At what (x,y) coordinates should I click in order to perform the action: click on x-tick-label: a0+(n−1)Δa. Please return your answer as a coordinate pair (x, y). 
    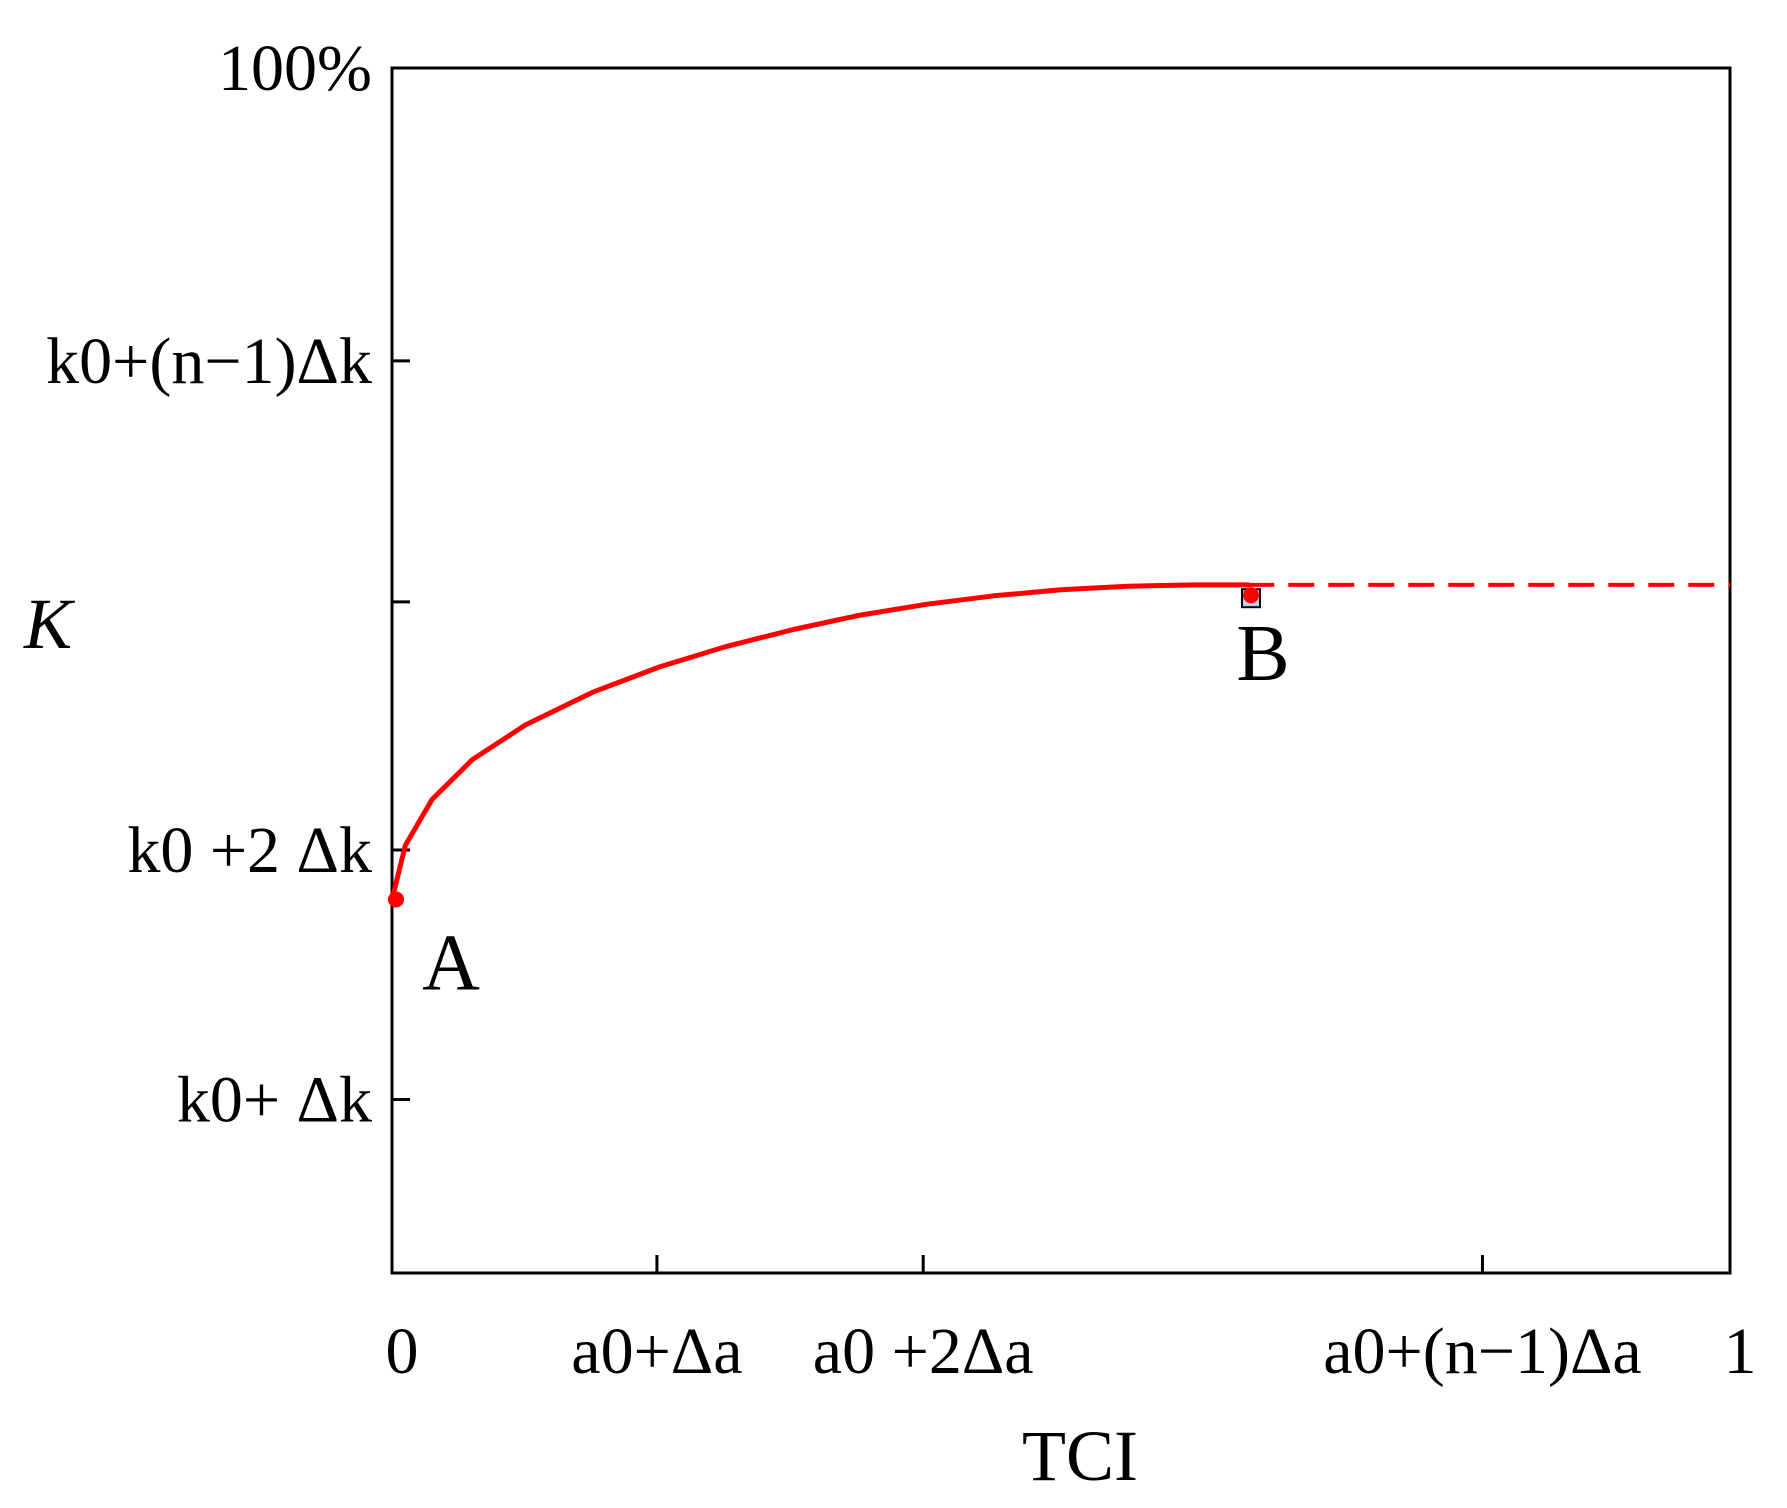
    Looking at the image, I should click on (1482, 1351).